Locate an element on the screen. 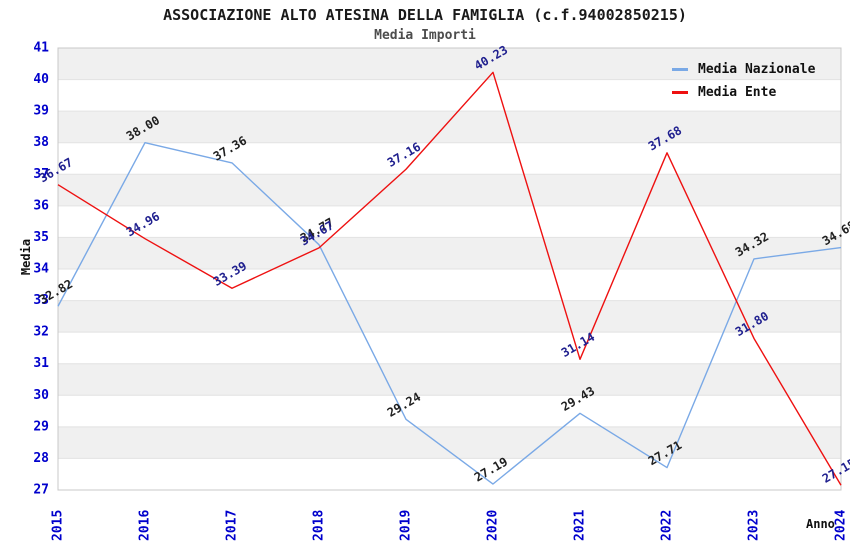  y-tick-label: 36 is located at coordinates (41, 205).